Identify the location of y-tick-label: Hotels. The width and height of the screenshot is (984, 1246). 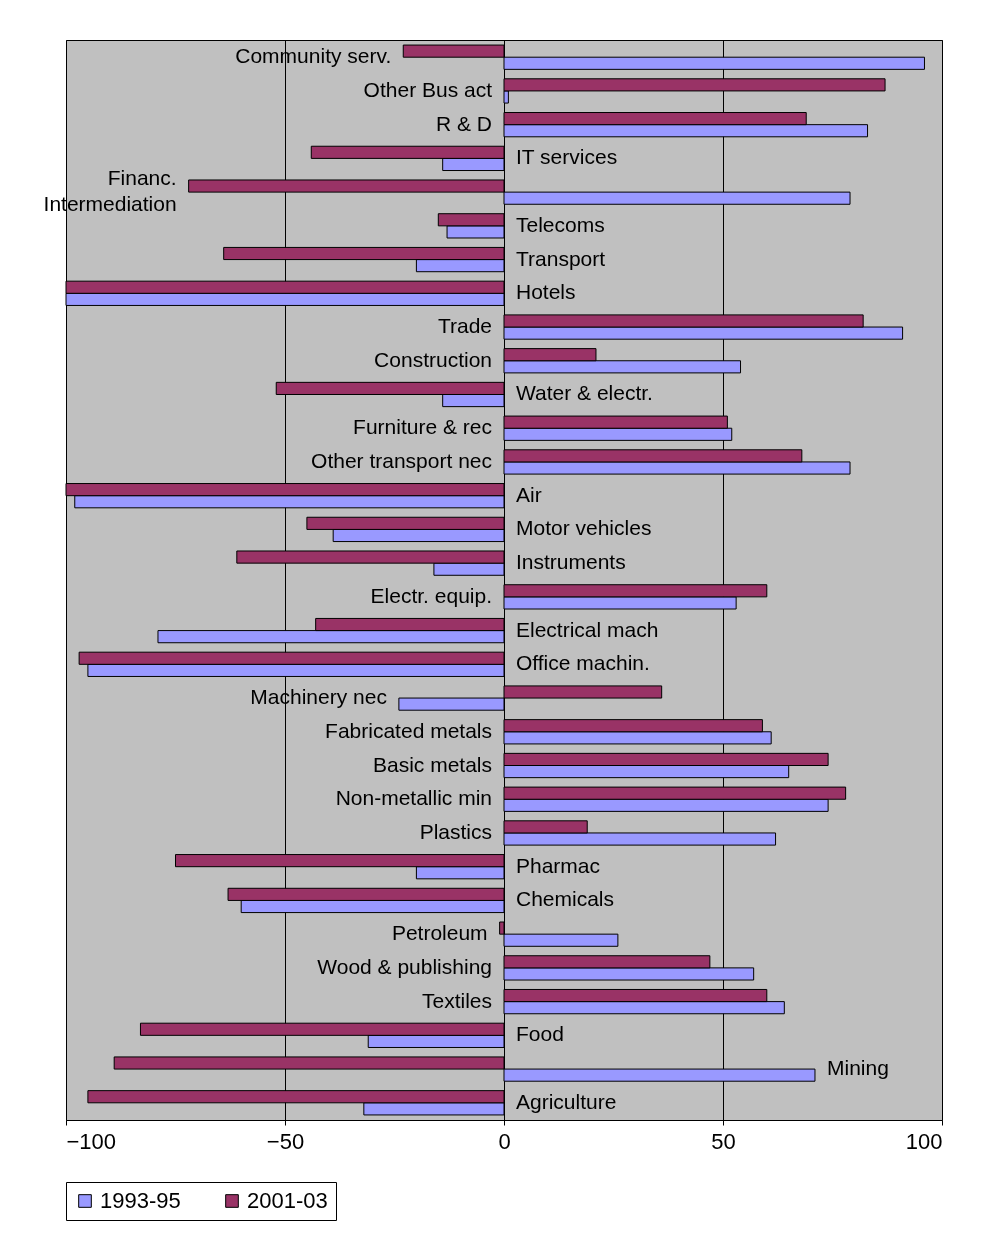
(546, 292).